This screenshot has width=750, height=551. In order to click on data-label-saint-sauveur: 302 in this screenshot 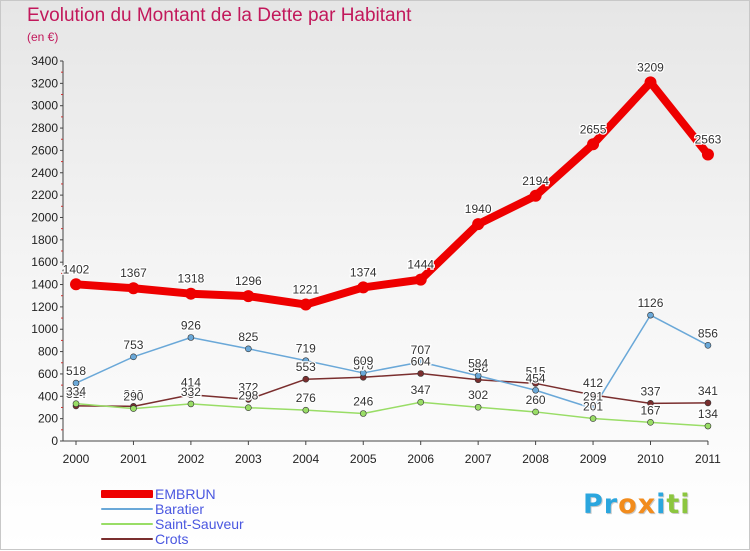, I will do `click(478, 395)`.